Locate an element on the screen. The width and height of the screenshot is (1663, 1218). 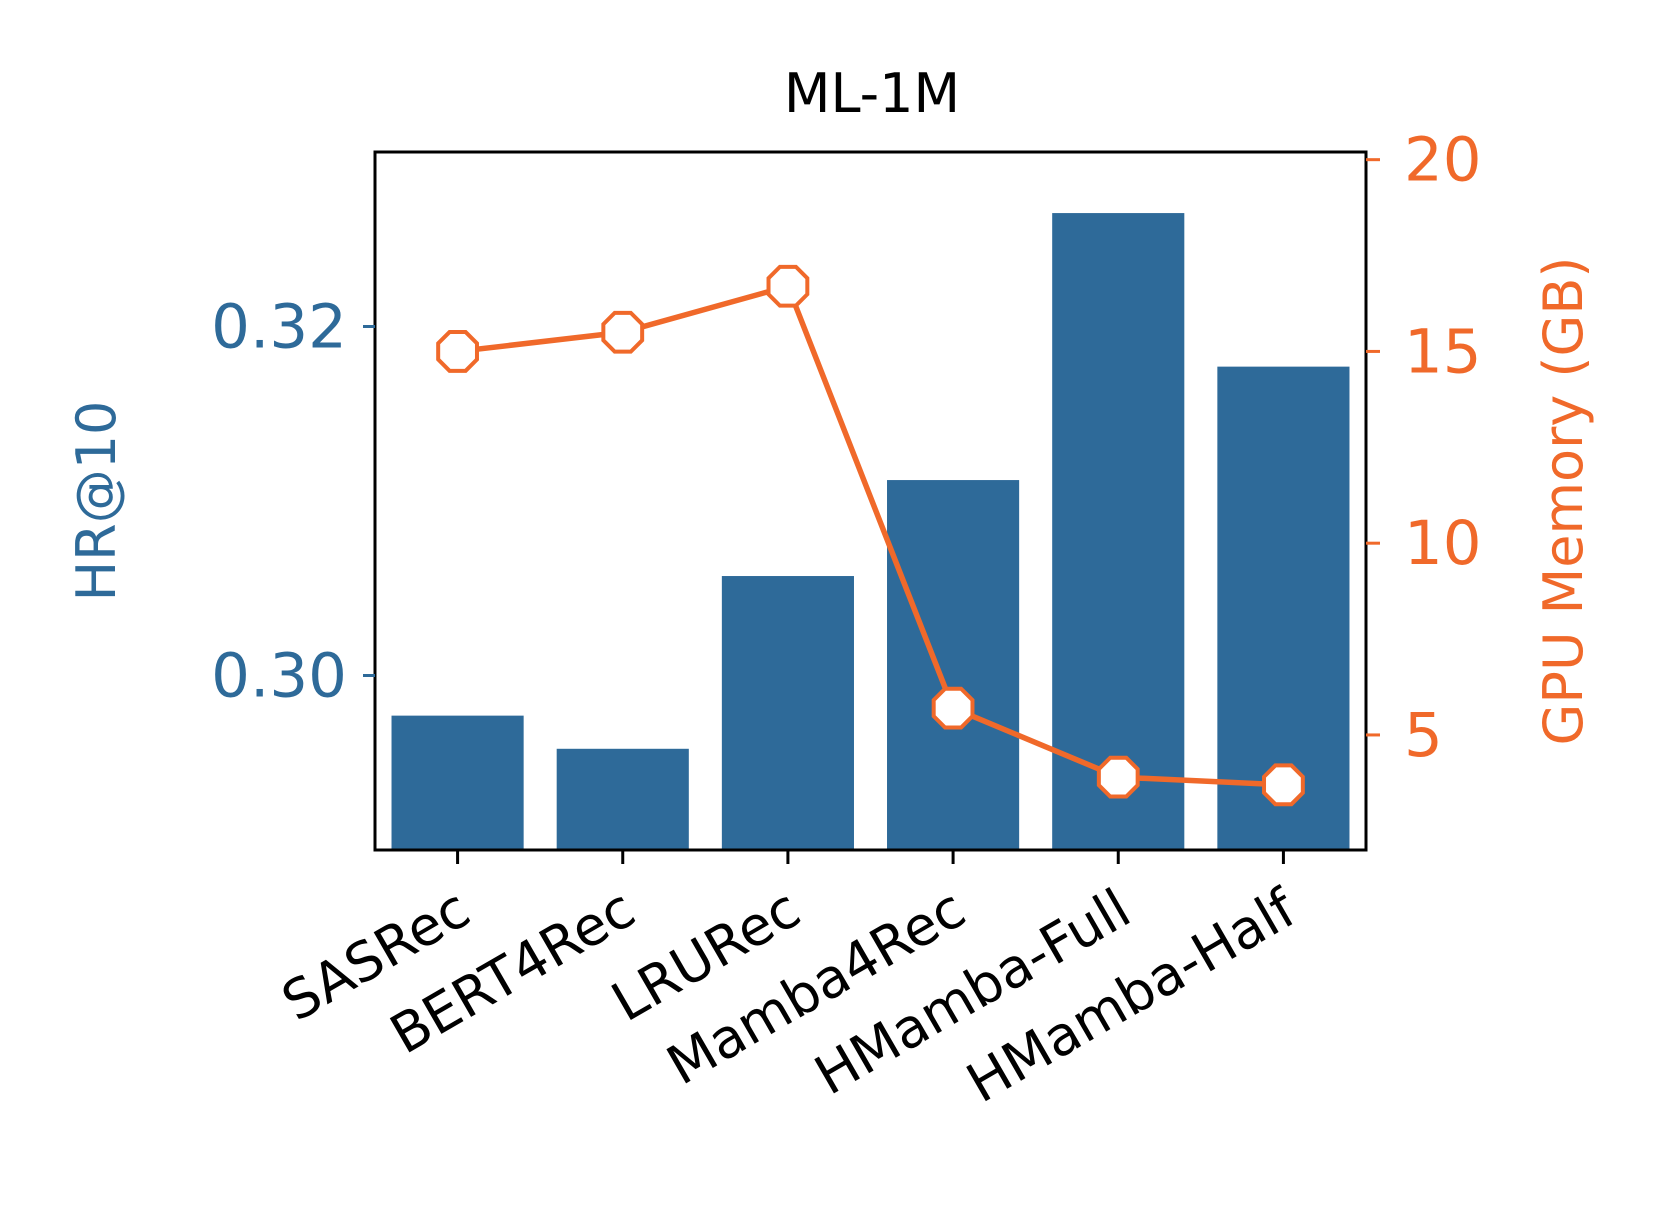
gpu-memory-point-mamba4rec is located at coordinates (953, 708).